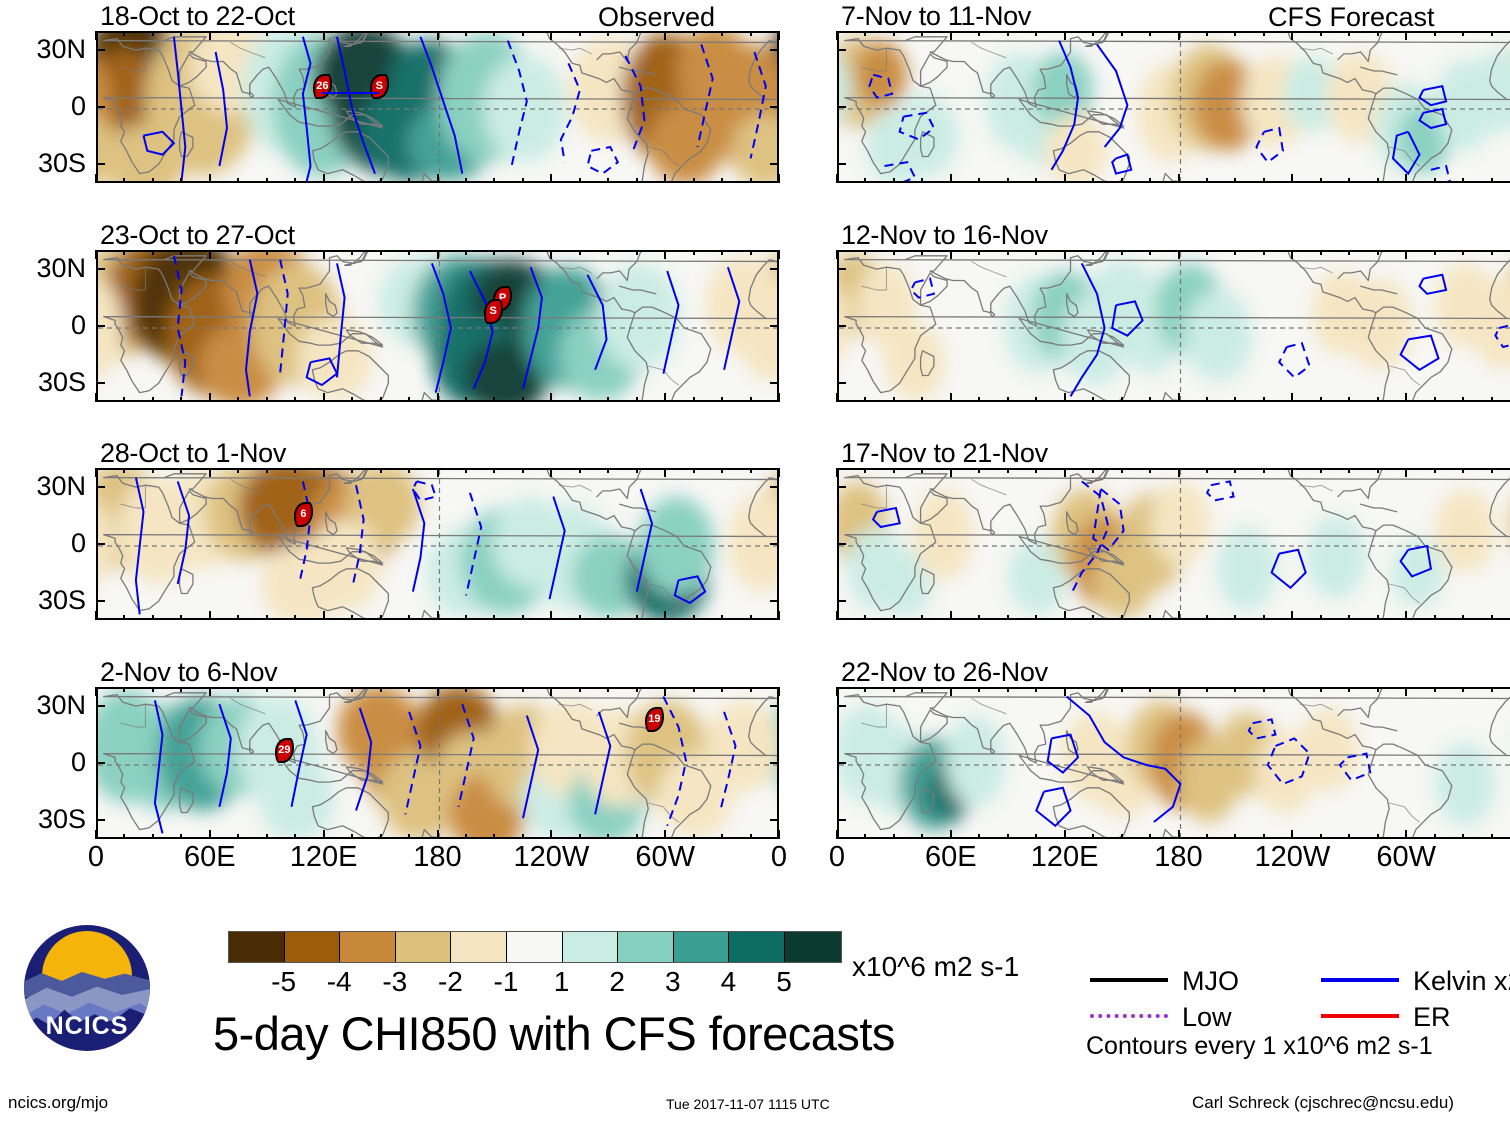 This screenshot has height=1121, width=1510. Describe the element at coordinates (944, 235) in the screenshot. I see `panel-title-fcst-2: 12-Nov to 16-Nov` at that location.